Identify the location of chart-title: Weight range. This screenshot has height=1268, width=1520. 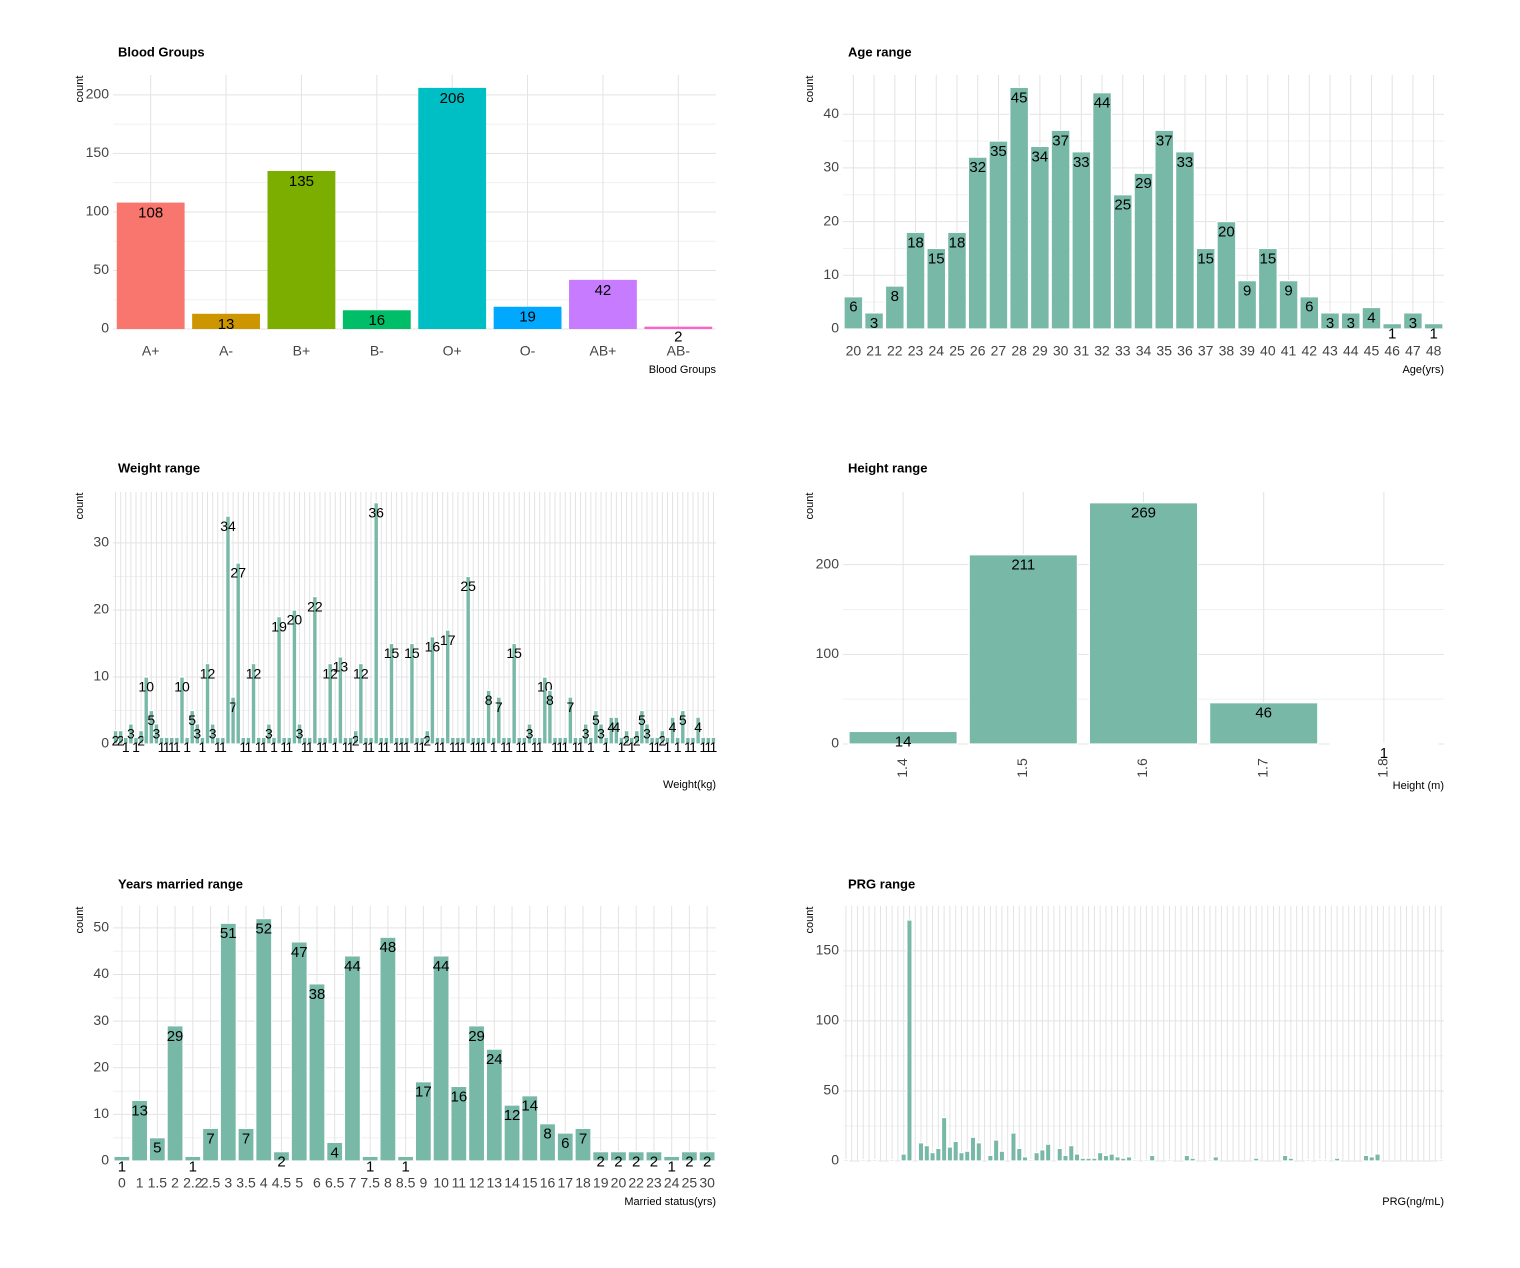
(159, 467).